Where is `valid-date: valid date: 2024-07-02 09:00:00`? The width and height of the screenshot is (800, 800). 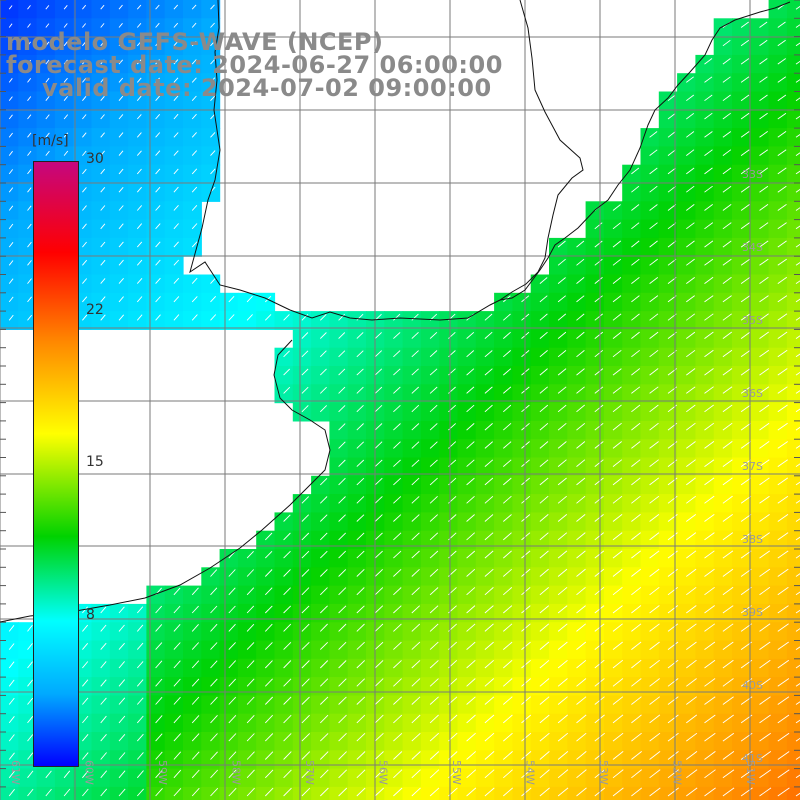
valid-date: valid date: 2024-07-02 09:00:00 is located at coordinates (267, 88).